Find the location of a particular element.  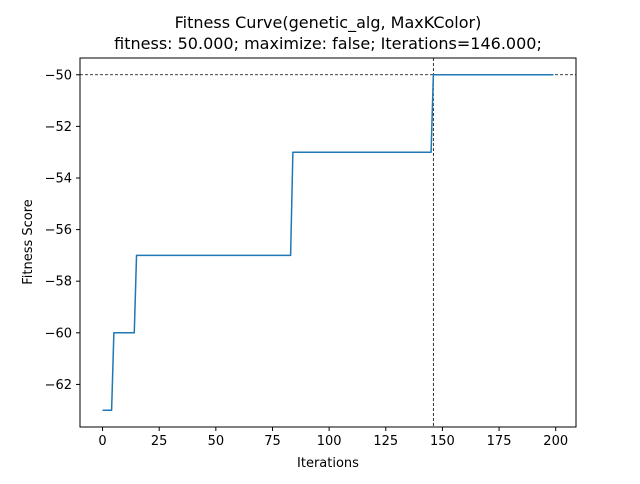

x-tick-label: 175 is located at coordinates (499, 441).